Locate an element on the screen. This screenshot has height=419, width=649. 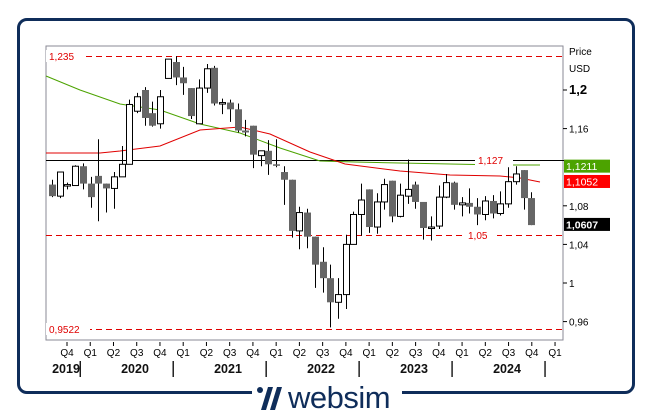
level-label: 1,05 is located at coordinates (478, 236).